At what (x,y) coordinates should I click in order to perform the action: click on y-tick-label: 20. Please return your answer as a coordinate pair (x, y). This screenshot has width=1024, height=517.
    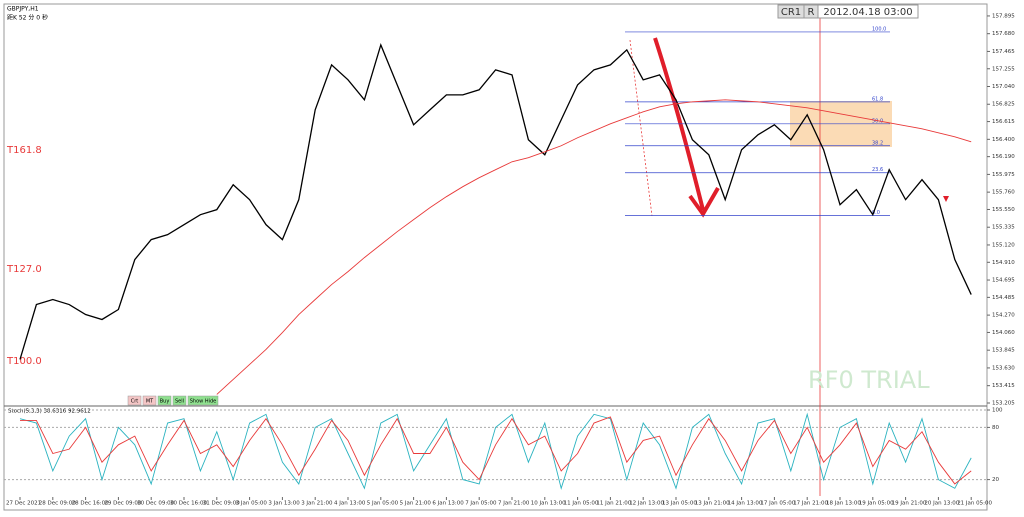
    Looking at the image, I should click on (995, 480).